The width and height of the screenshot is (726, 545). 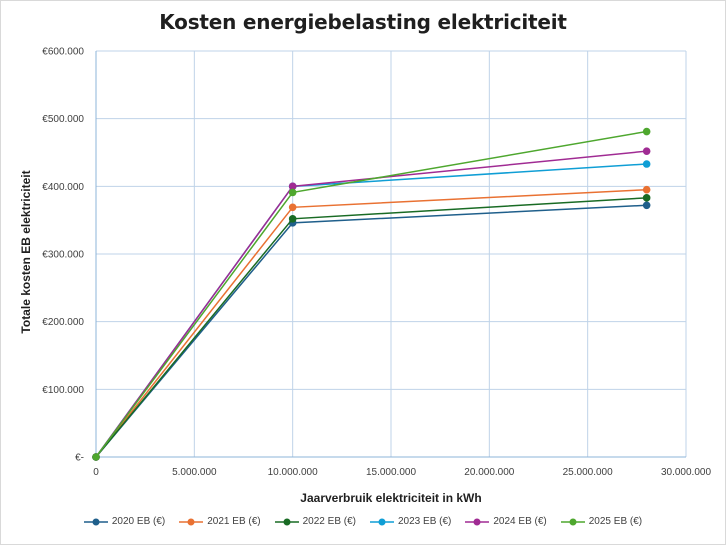 I want to click on y-tick-label: €400.000, so click(x=63, y=187).